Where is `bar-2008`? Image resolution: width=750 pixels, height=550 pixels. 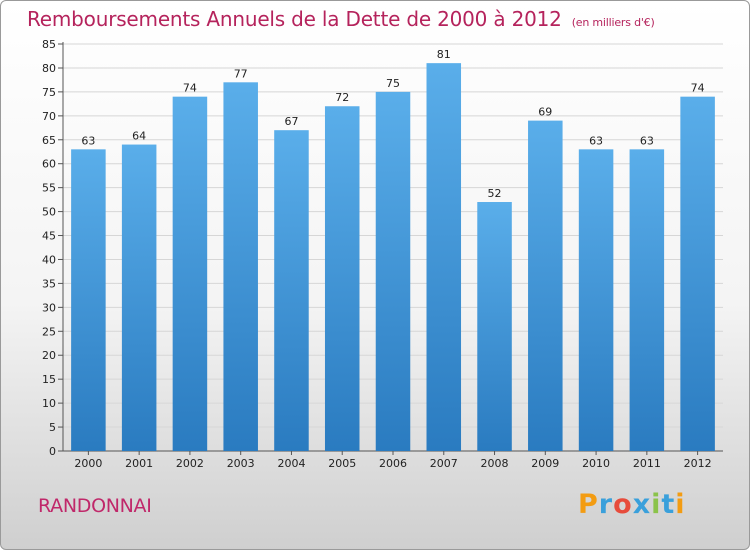
bar-2008 is located at coordinates (494, 326).